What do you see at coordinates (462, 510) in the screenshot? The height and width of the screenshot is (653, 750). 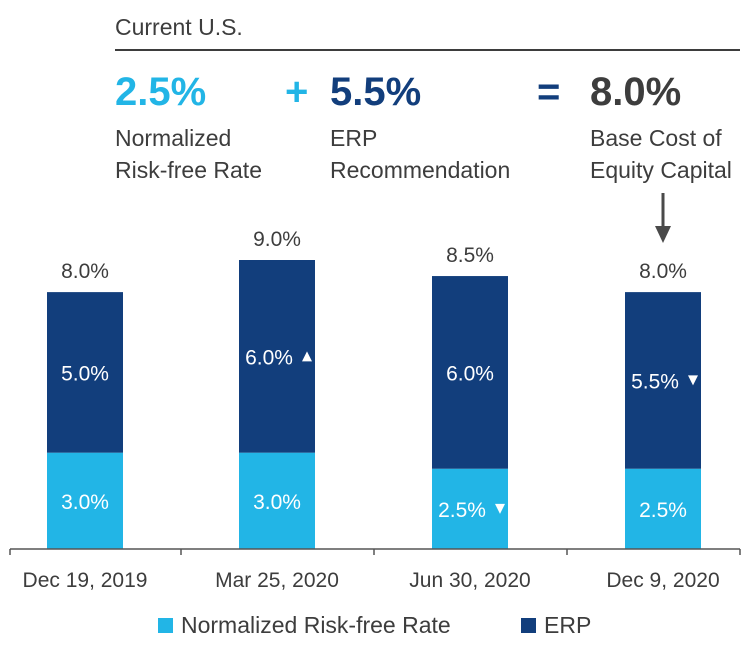 I see `bar-label-risk-free-2: 2.5%` at bounding box center [462, 510].